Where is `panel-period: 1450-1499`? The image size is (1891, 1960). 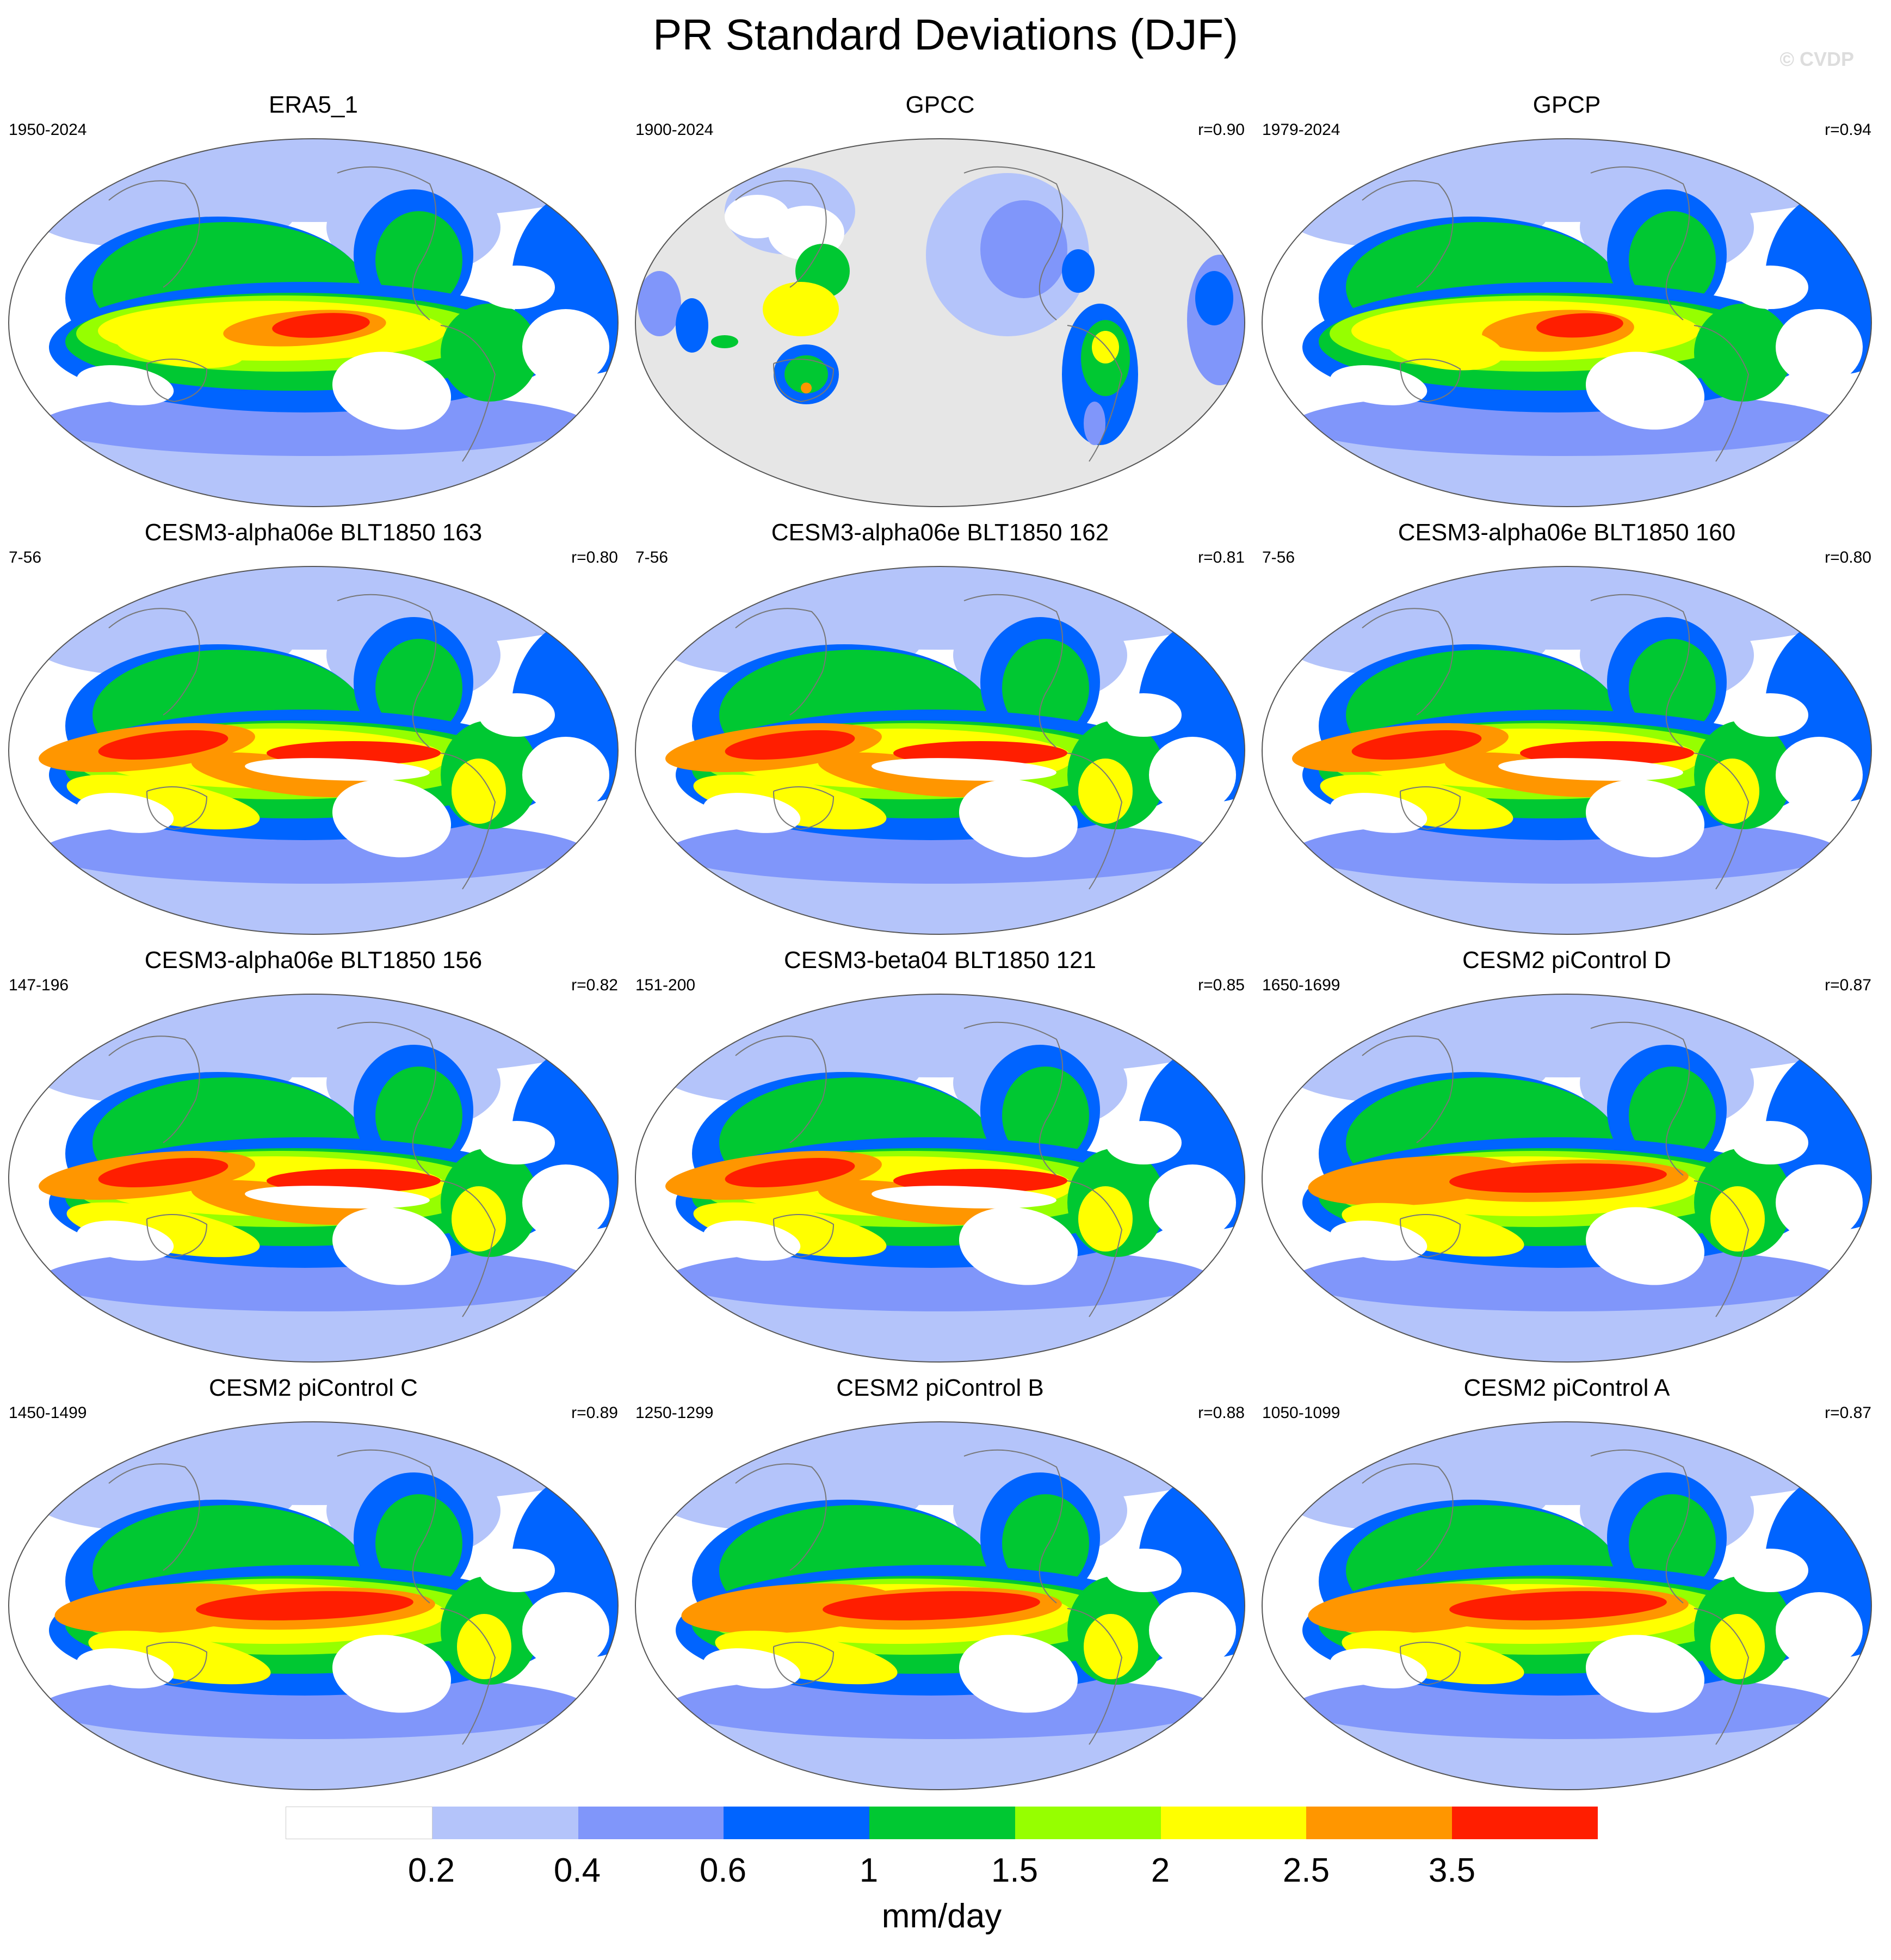 panel-period: 1450-1499 is located at coordinates (48, 1413).